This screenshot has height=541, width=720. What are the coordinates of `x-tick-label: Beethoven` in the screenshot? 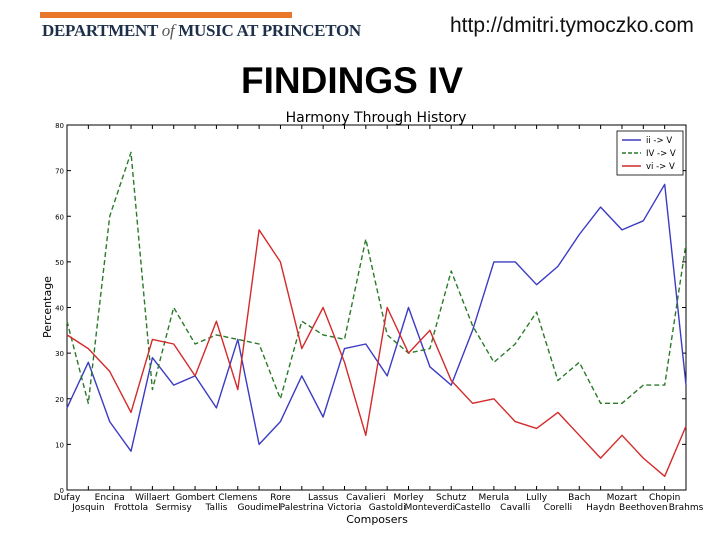 It's located at (643, 508).